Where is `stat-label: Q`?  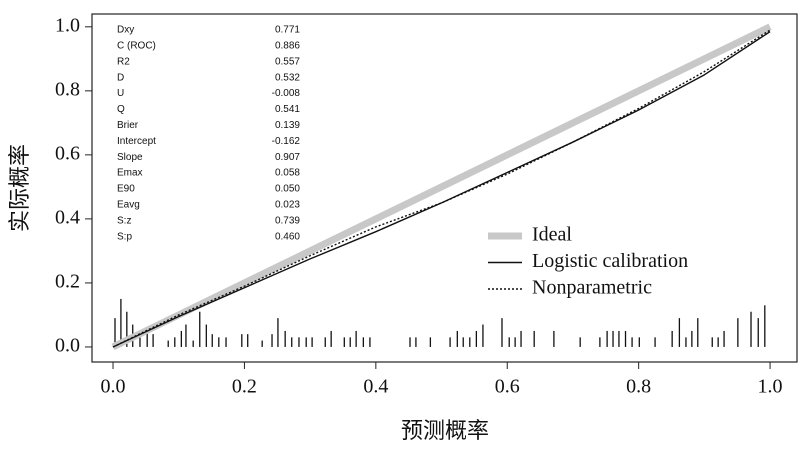
stat-label: Q is located at coordinates (121, 109).